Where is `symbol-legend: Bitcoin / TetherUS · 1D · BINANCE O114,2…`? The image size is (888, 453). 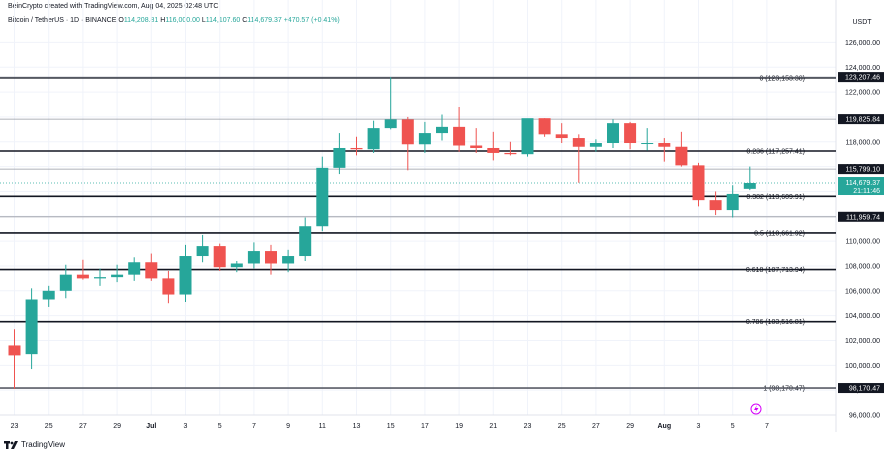 symbol-legend: Bitcoin / TetherUS · 1D · BINANCE O114,2… is located at coordinates (174, 20).